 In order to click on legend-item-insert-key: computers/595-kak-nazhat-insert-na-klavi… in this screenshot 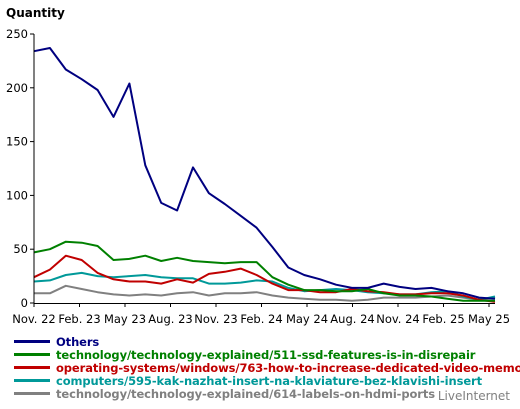, I will do `click(264, 380)`.